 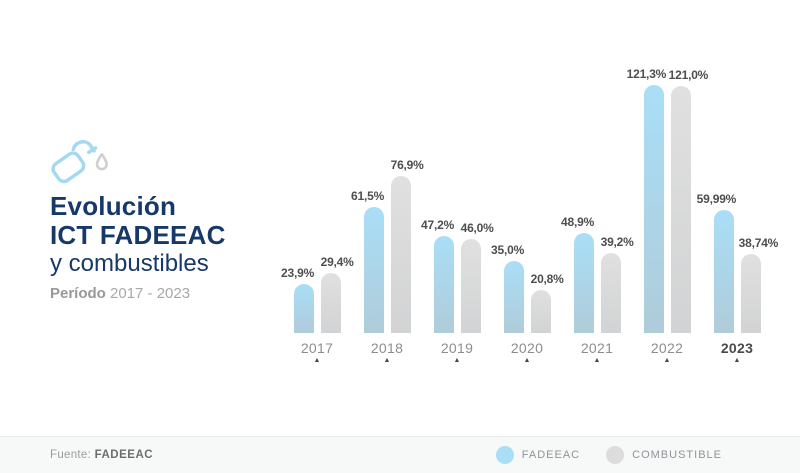 What do you see at coordinates (457, 348) in the screenshot?
I see `year-label-2019: 2019` at bounding box center [457, 348].